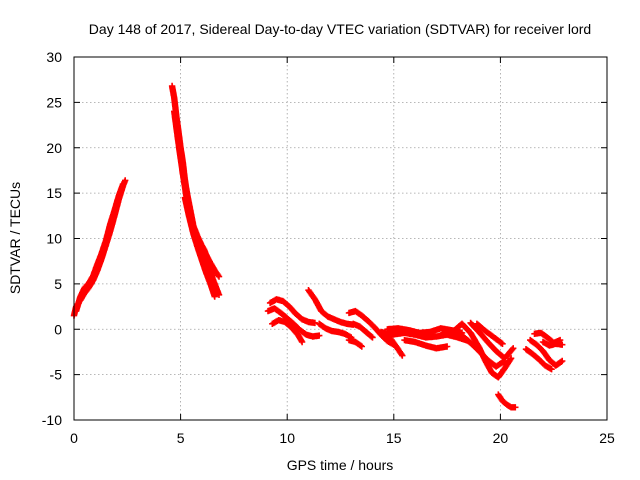  Describe the element at coordinates (54, 102) in the screenshot. I see `y-tick-label: 25` at that location.